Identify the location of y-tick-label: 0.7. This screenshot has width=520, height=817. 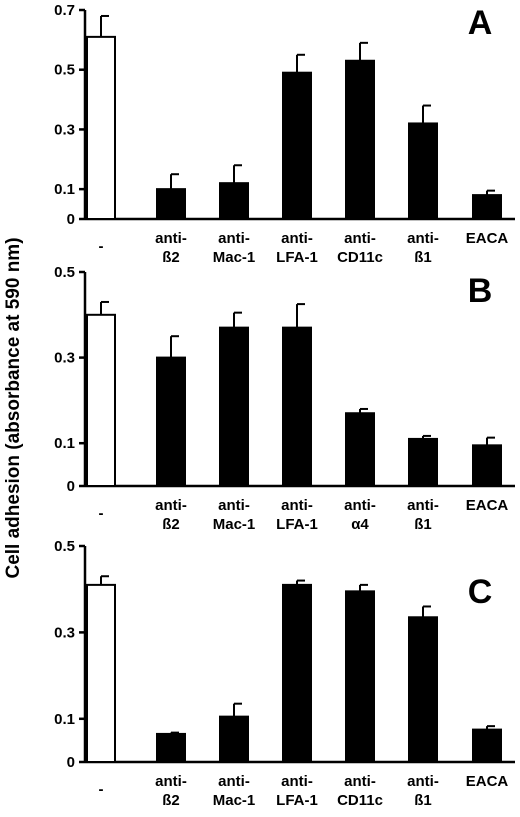
(64, 10).